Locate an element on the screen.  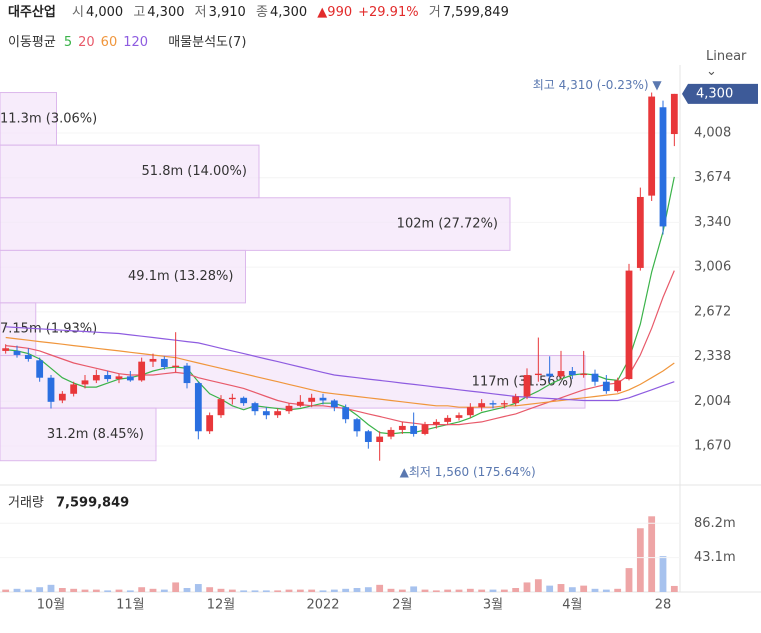
ma-legend: 5 20 60 120 is located at coordinates (106, 42).